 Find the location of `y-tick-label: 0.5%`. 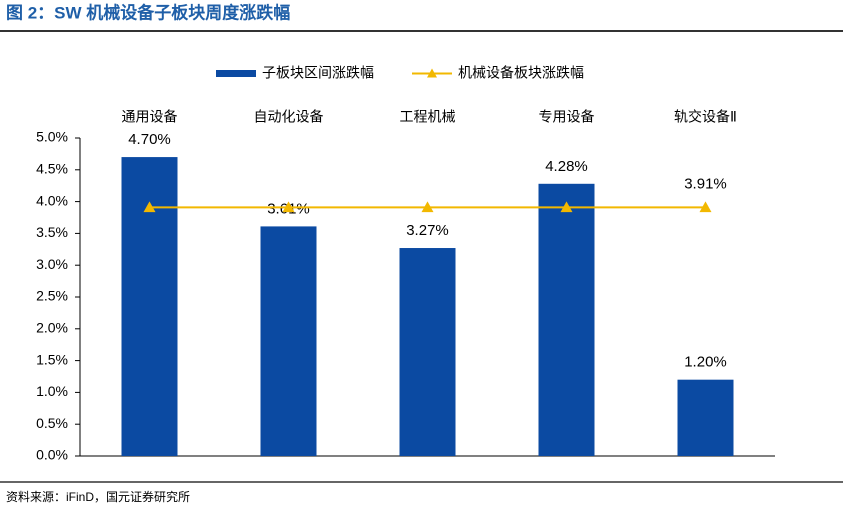

y-tick-label: 0.5% is located at coordinates (52, 423).